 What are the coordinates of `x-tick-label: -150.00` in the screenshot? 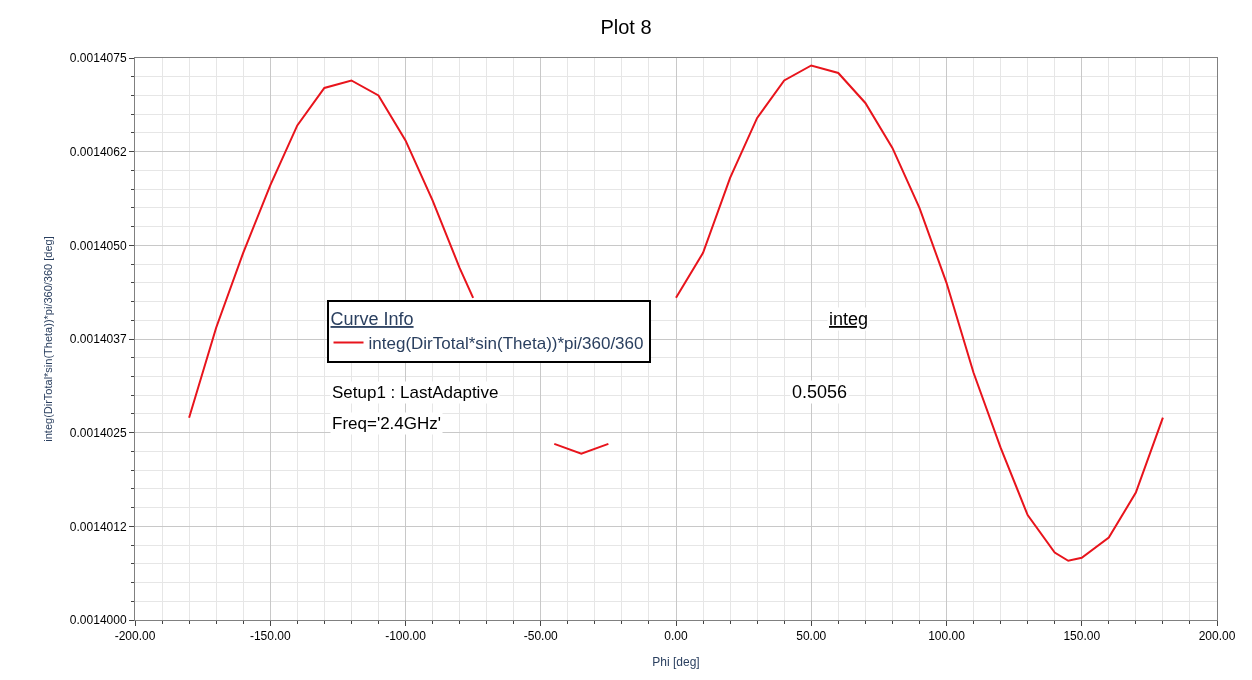 It's located at (270, 636).